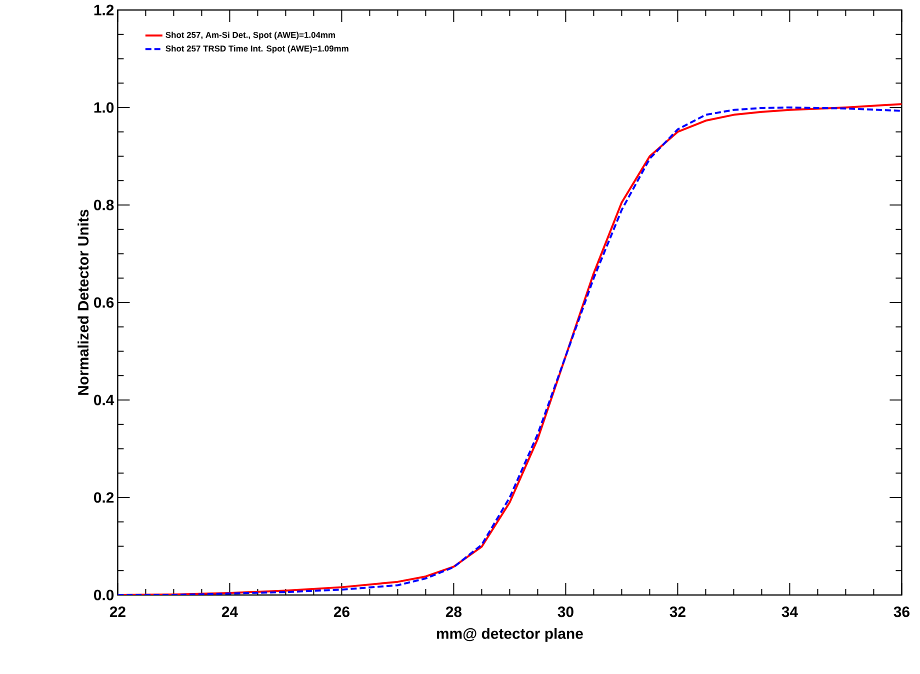  I want to click on y-tick-label: 0.2, so click(104, 497).